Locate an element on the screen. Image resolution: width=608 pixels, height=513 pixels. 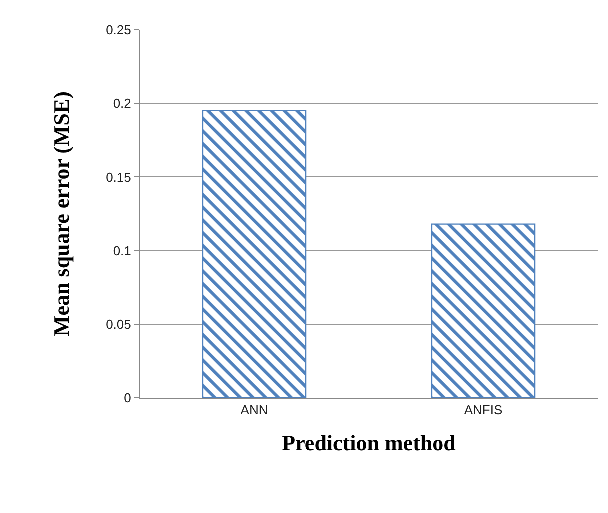
y-tick-label: 0.1 is located at coordinates (122, 250).